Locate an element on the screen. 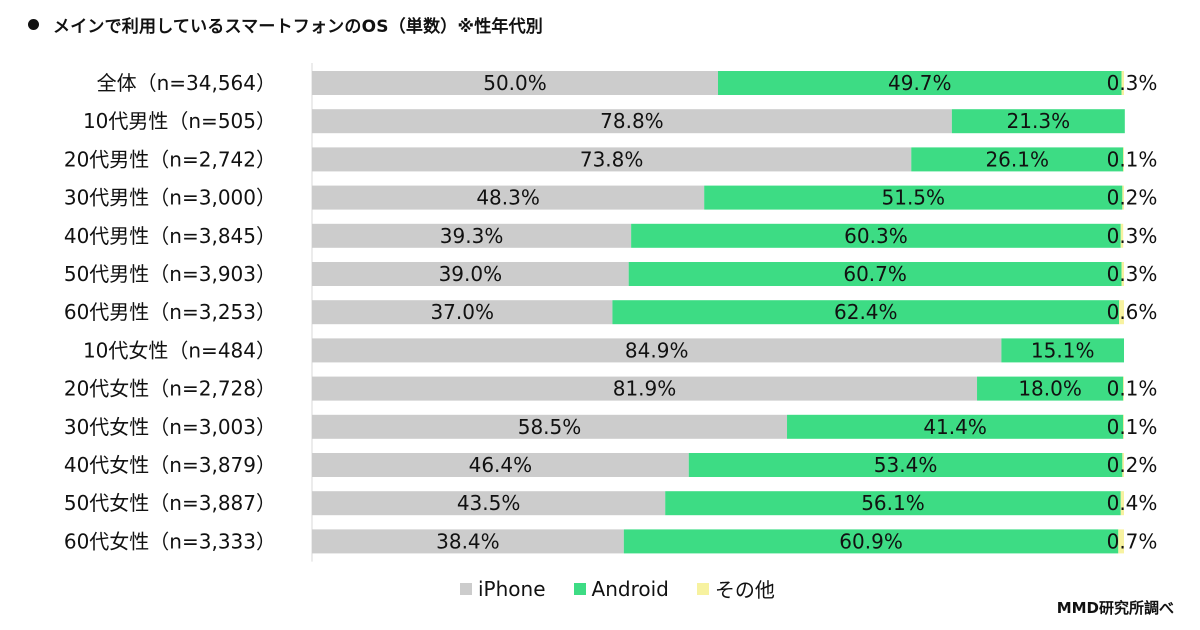 The width and height of the screenshot is (1200, 630). data-label-android: 60.7% is located at coordinates (875, 274).